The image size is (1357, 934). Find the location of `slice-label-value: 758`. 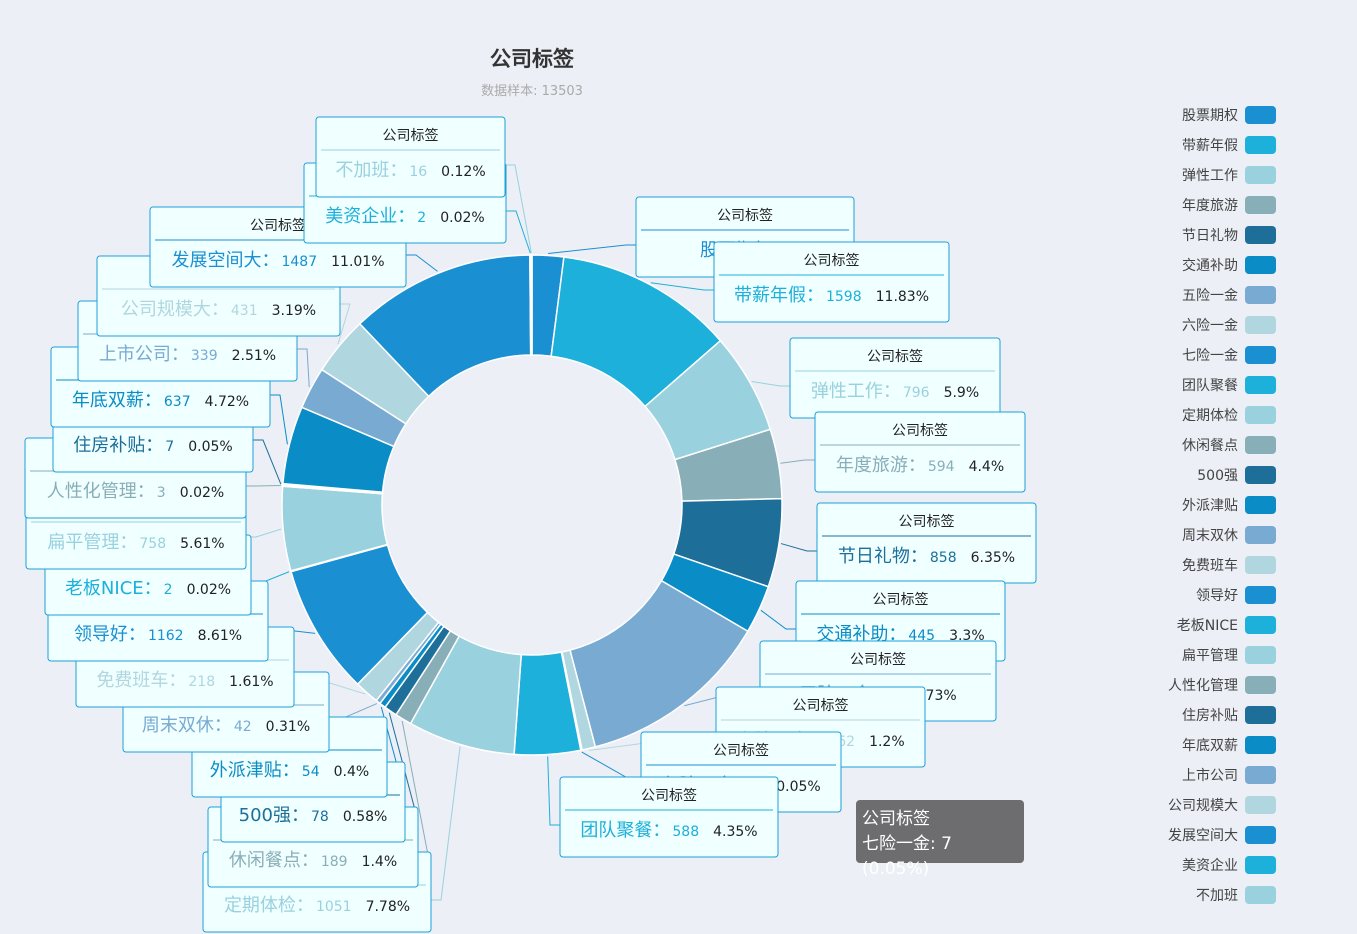

slice-label-value: 758 is located at coordinates (152, 544).